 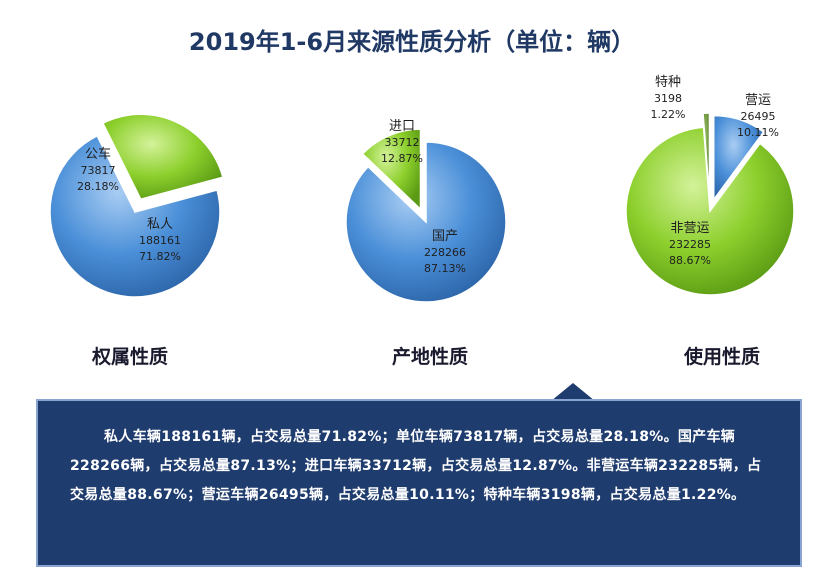 I want to click on slice-label-公车: 公车 73817 28.18%, so click(x=98, y=169).